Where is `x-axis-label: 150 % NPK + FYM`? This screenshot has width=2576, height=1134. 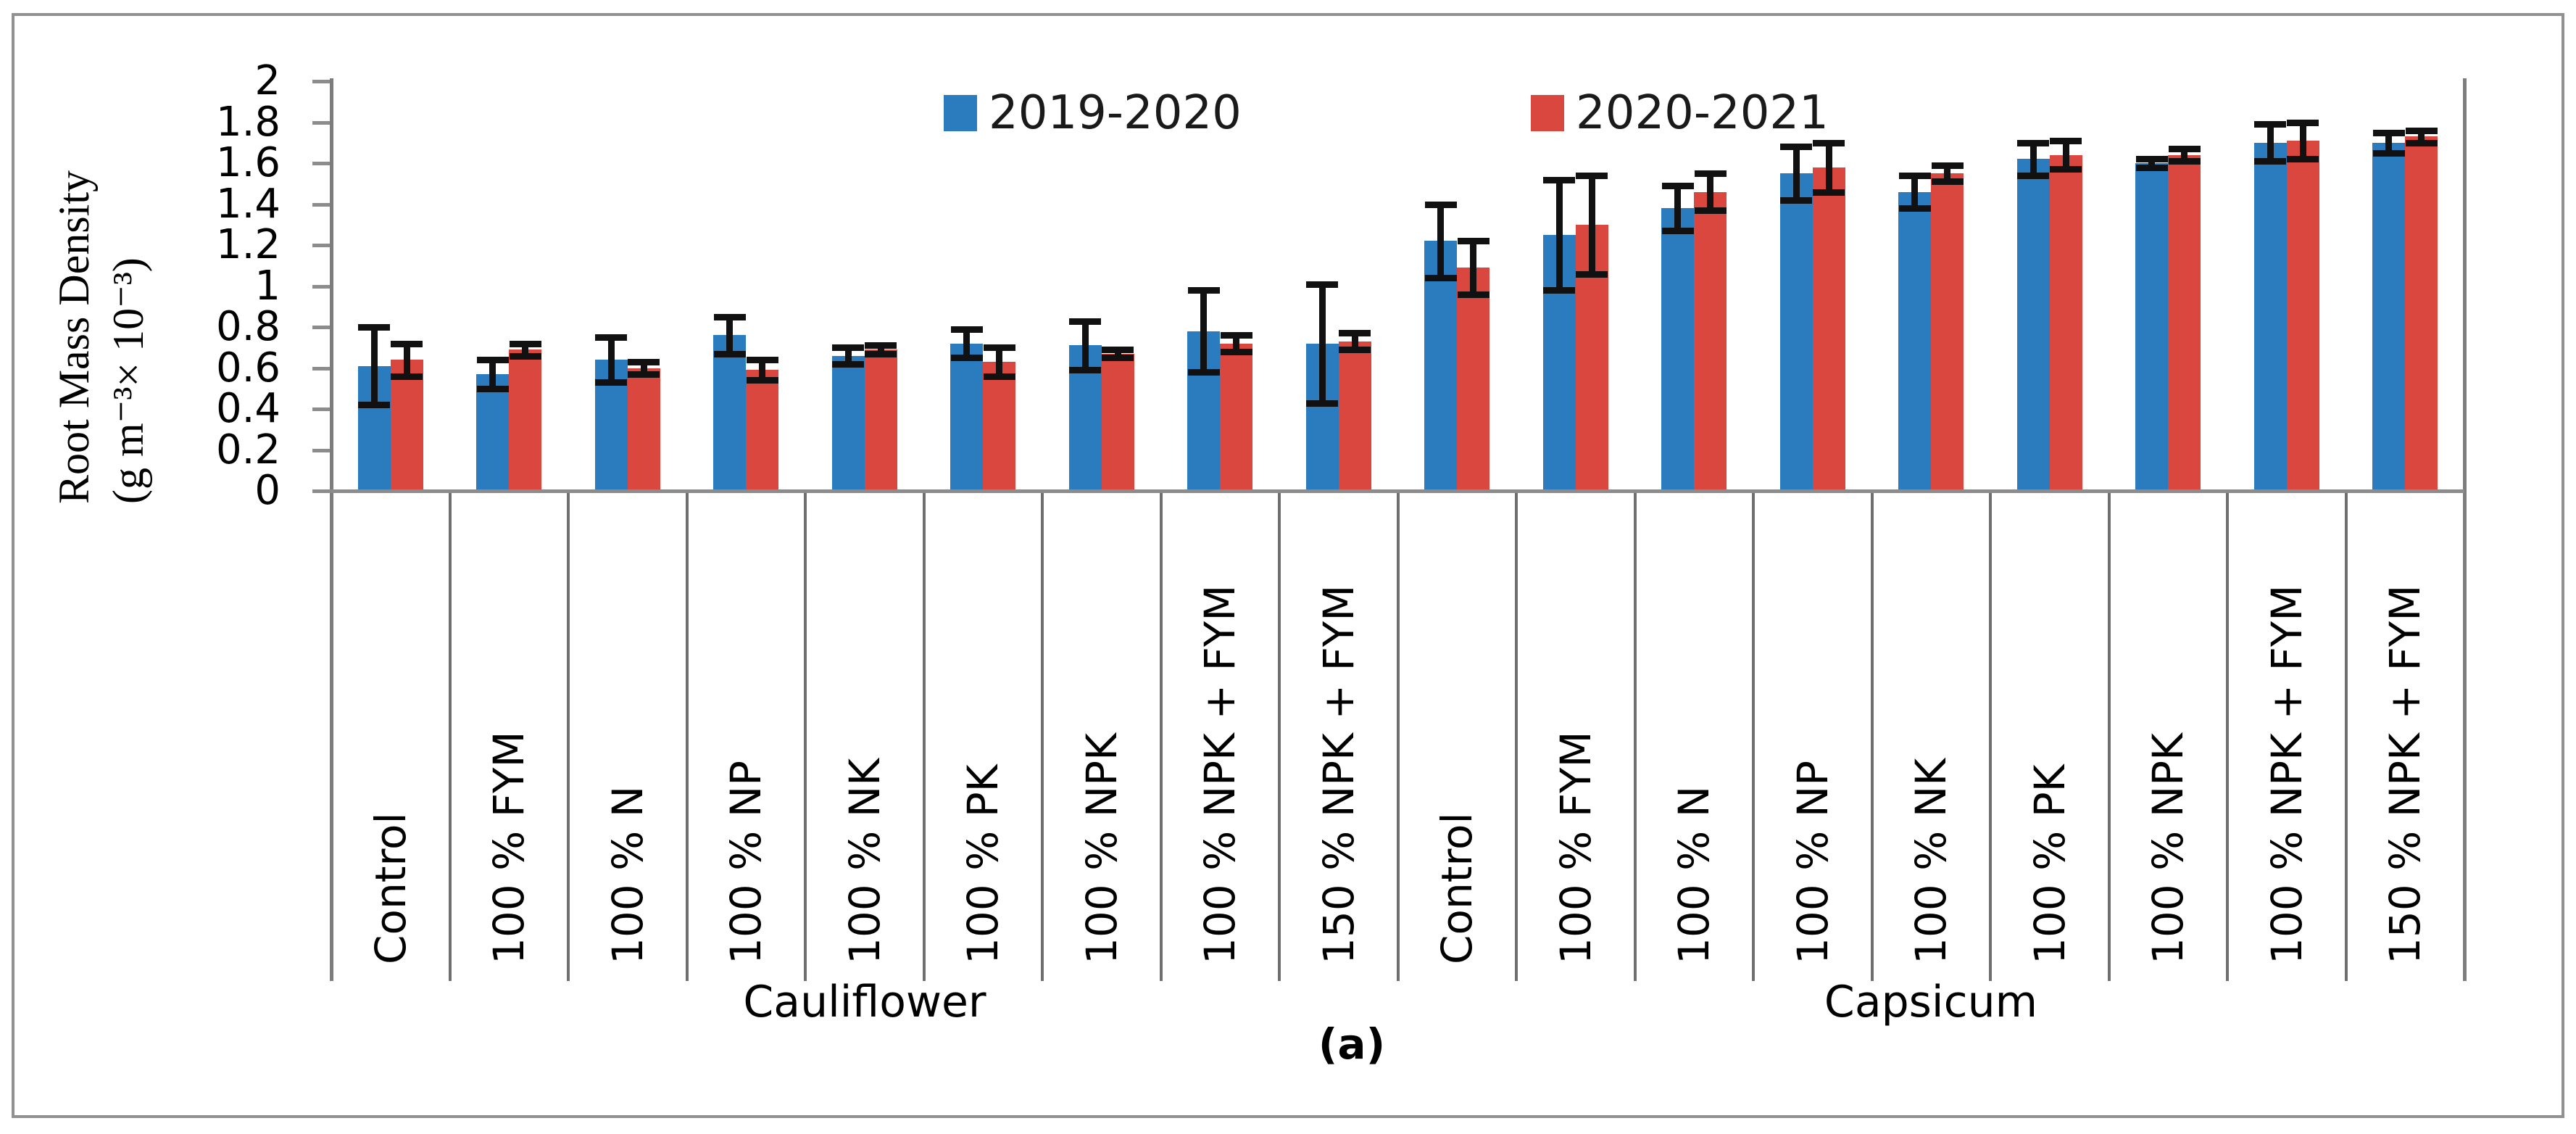
x-axis-label: 150 % NPK + FYM is located at coordinates (2405, 774).